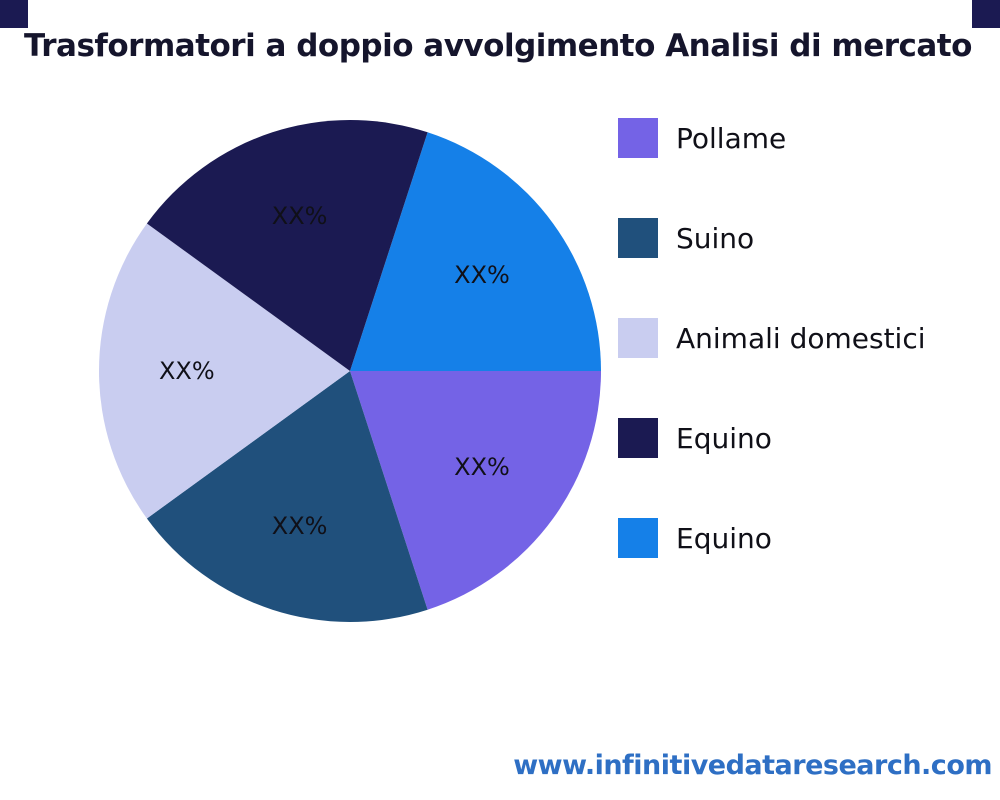 This screenshot has width=1000, height=800. Describe the element at coordinates (287, 497) in the screenshot. I see `pie-slice-suino` at that location.